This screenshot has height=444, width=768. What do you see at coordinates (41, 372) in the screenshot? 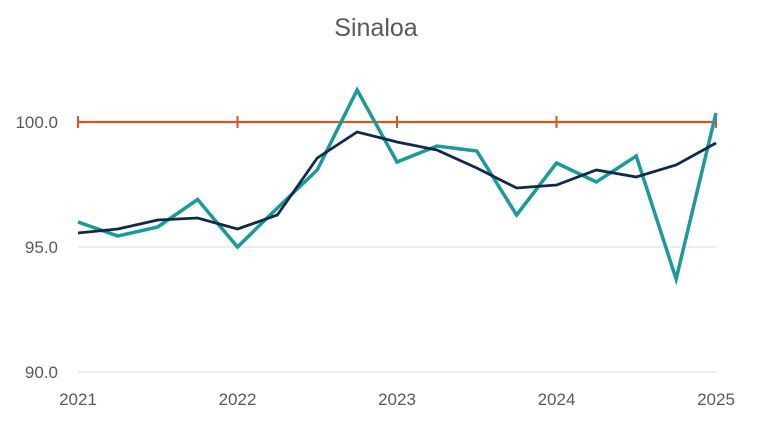
I see `y-tick-label: 90.0` at bounding box center [41, 372].